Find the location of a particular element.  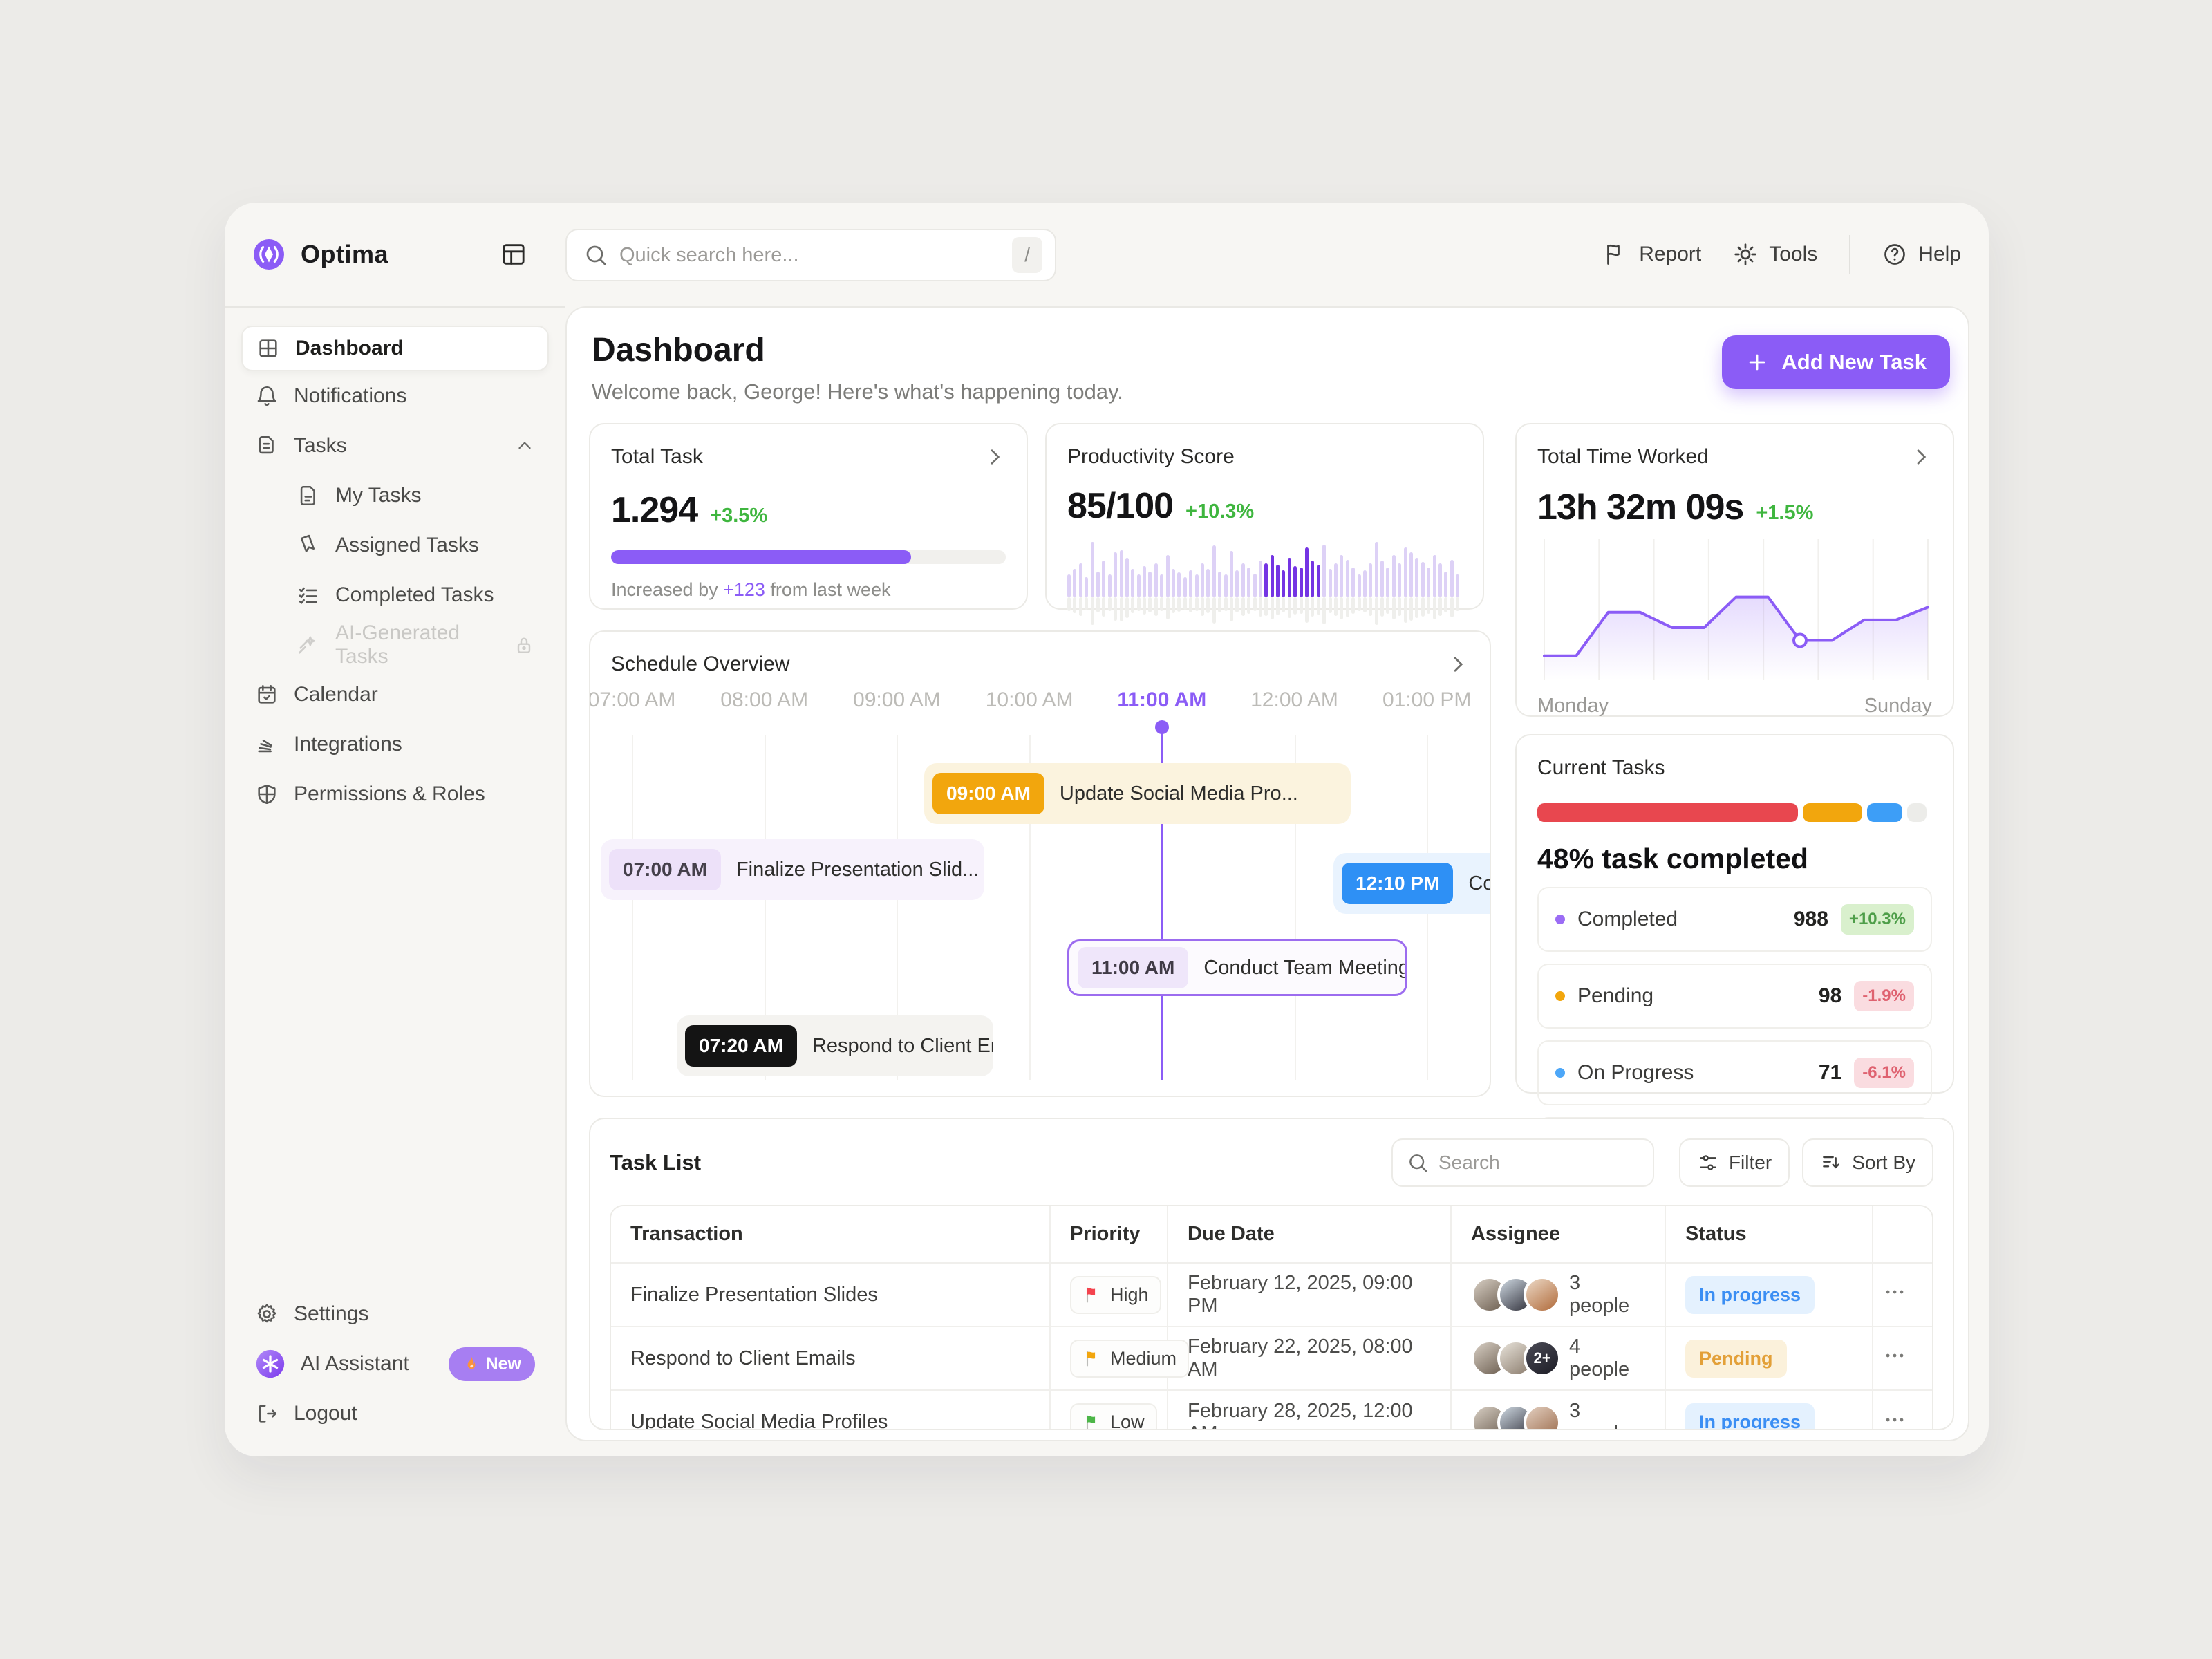

delta-badge: -6.1% is located at coordinates (1884, 1073).